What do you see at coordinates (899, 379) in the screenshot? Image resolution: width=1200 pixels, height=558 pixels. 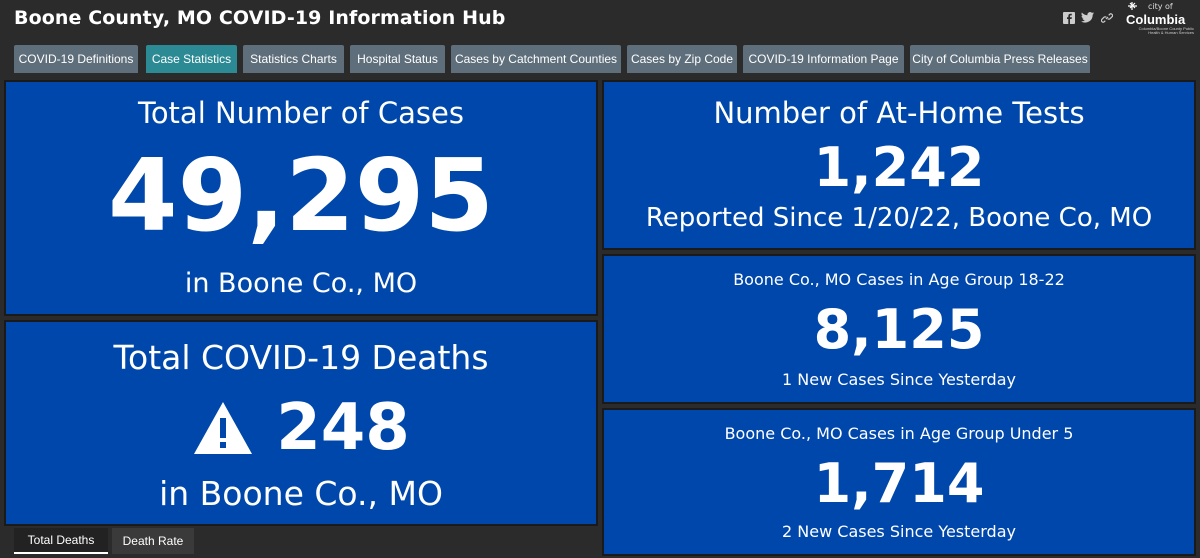 I see `age-18-22-subtitle: 1 New Cases Since Yesterday` at bounding box center [899, 379].